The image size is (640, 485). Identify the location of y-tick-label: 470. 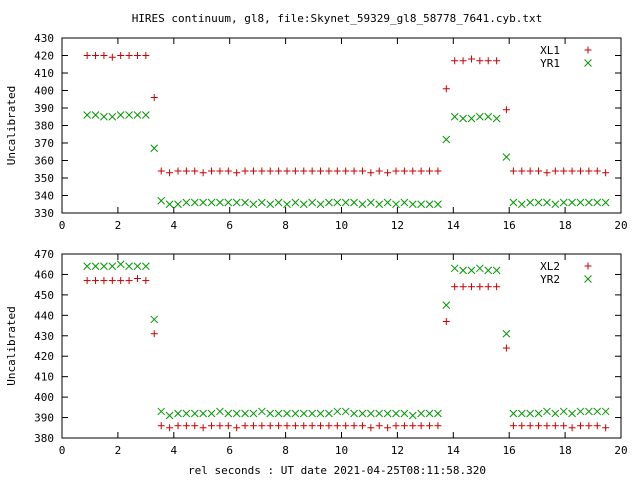
(44, 254).